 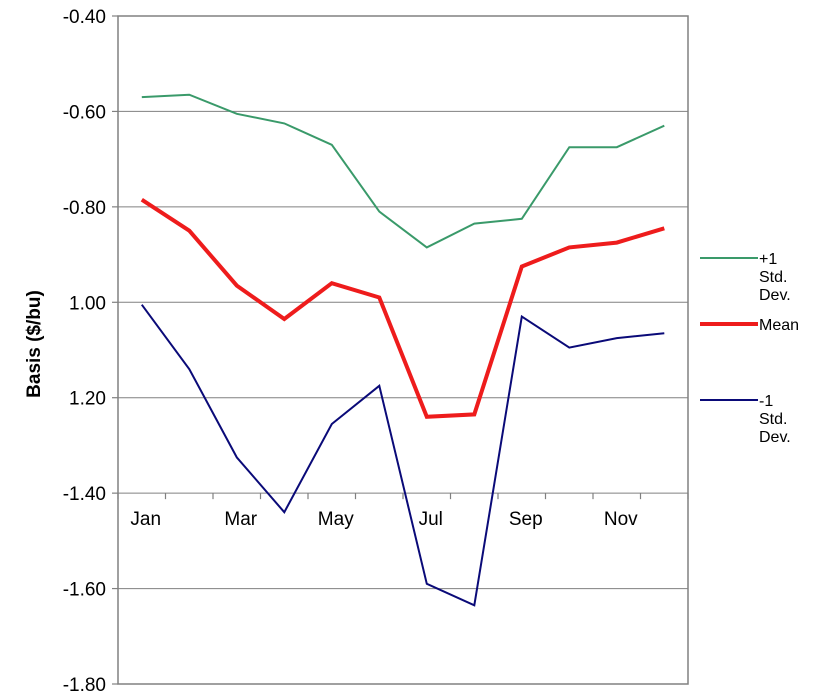 I want to click on y-tick-label: -0.60, so click(x=84, y=112).